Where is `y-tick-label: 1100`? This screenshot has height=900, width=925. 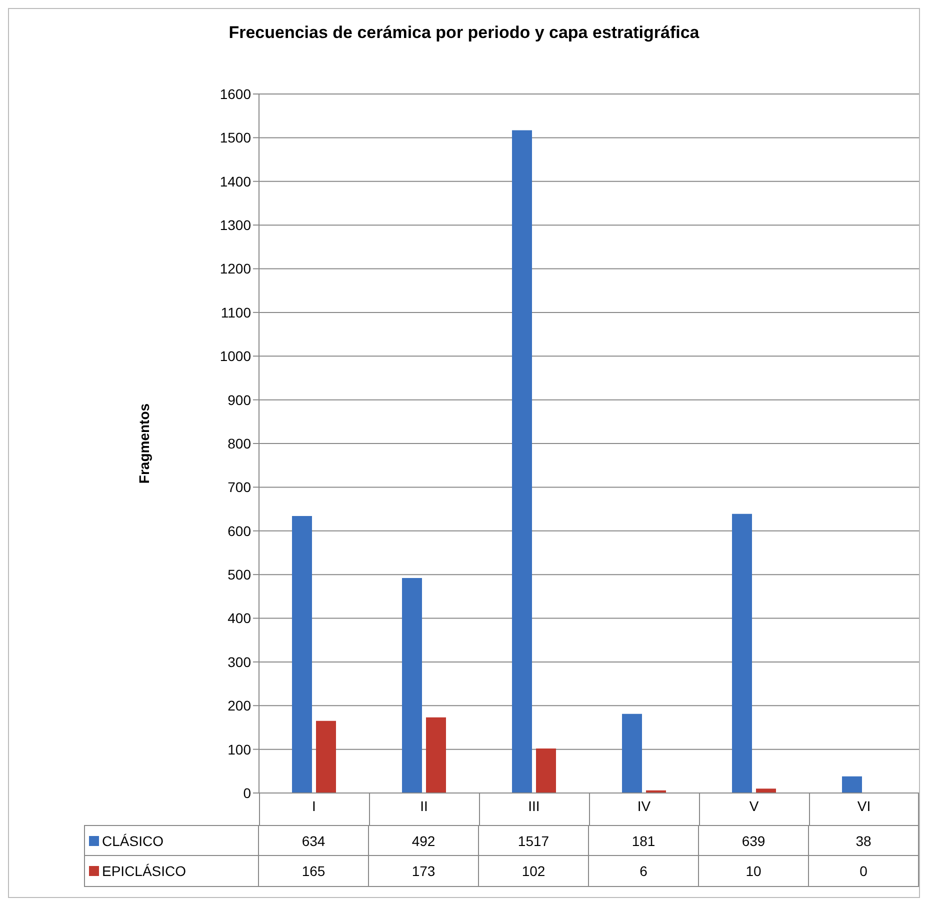 y-tick-label: 1100 is located at coordinates (236, 312).